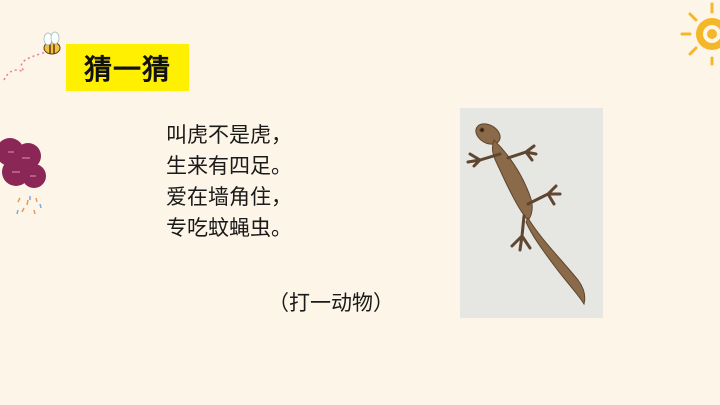 The width and height of the screenshot is (720, 405). I want to click on page-title: 猜一猜, so click(127, 69).